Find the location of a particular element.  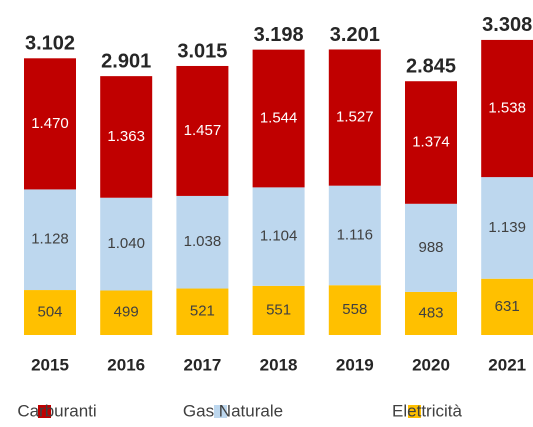

total-label: 2.901 is located at coordinates (126, 62).